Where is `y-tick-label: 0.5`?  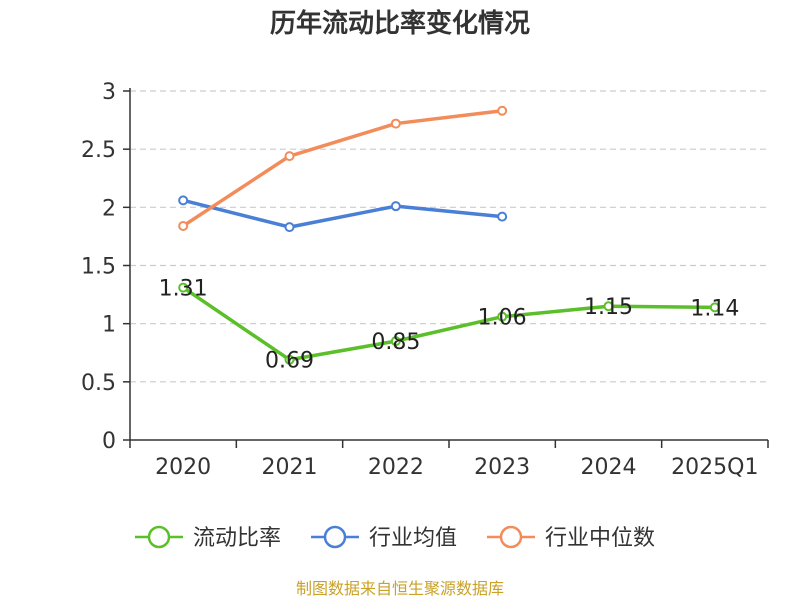
y-tick-label: 0.5 is located at coordinates (98, 383).